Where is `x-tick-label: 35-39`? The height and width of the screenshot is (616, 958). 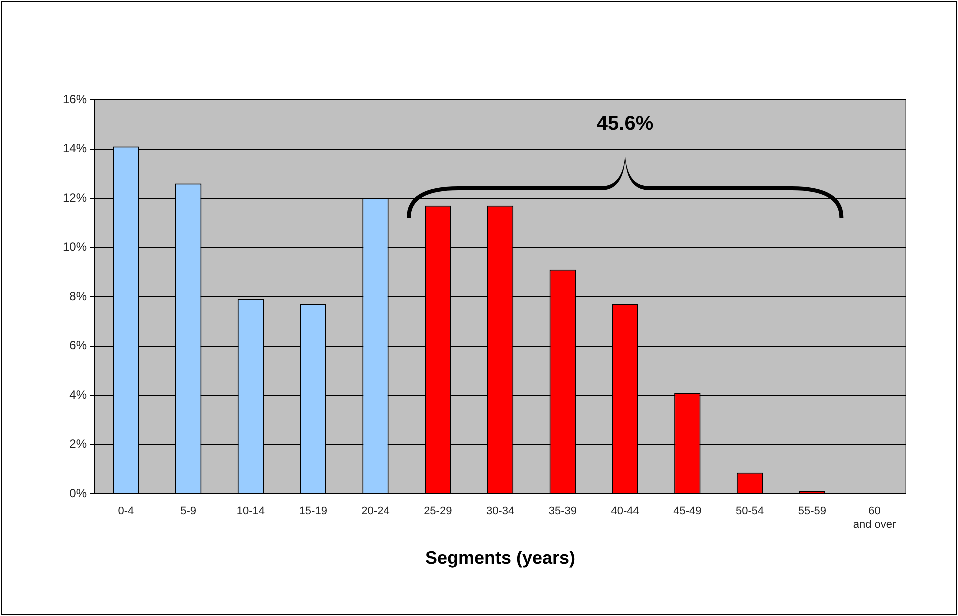 x-tick-label: 35-39 is located at coordinates (562, 512).